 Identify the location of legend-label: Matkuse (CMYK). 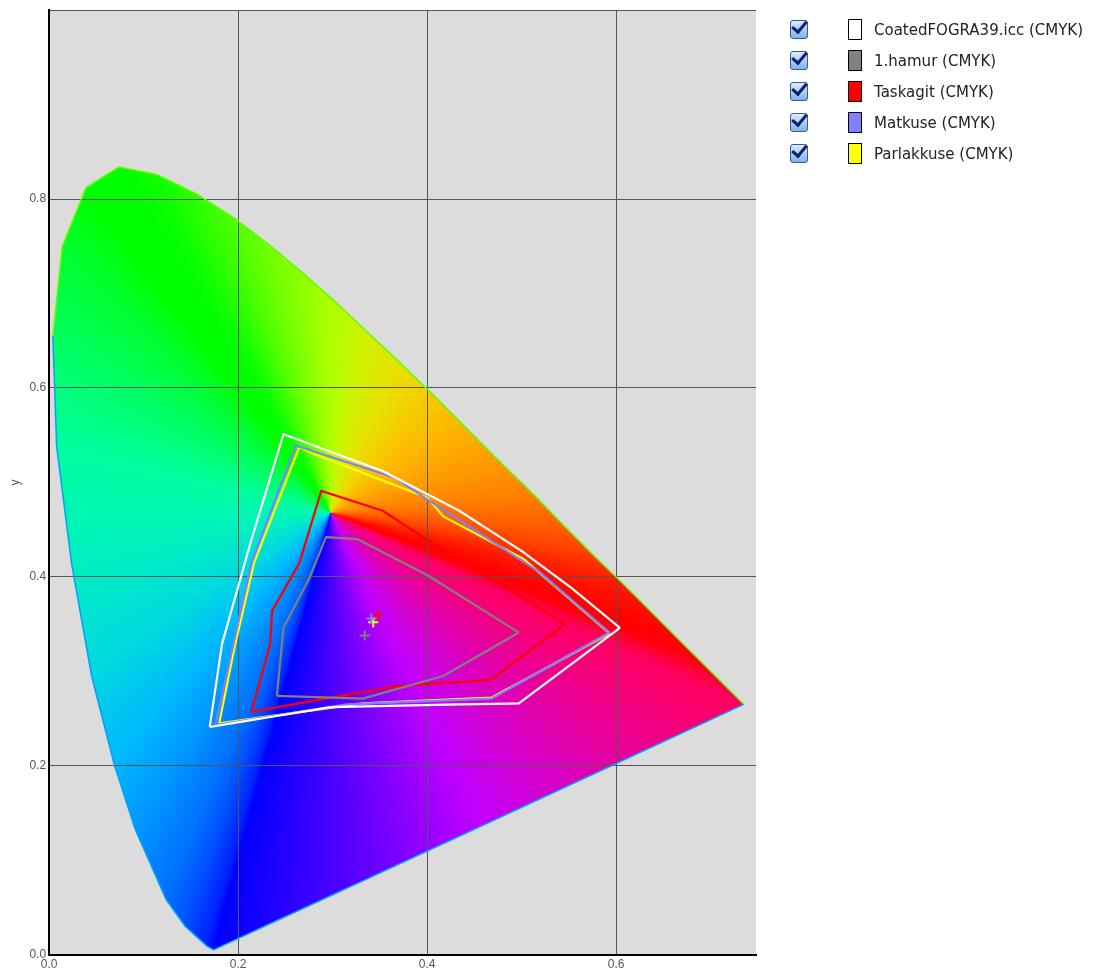
(935, 122).